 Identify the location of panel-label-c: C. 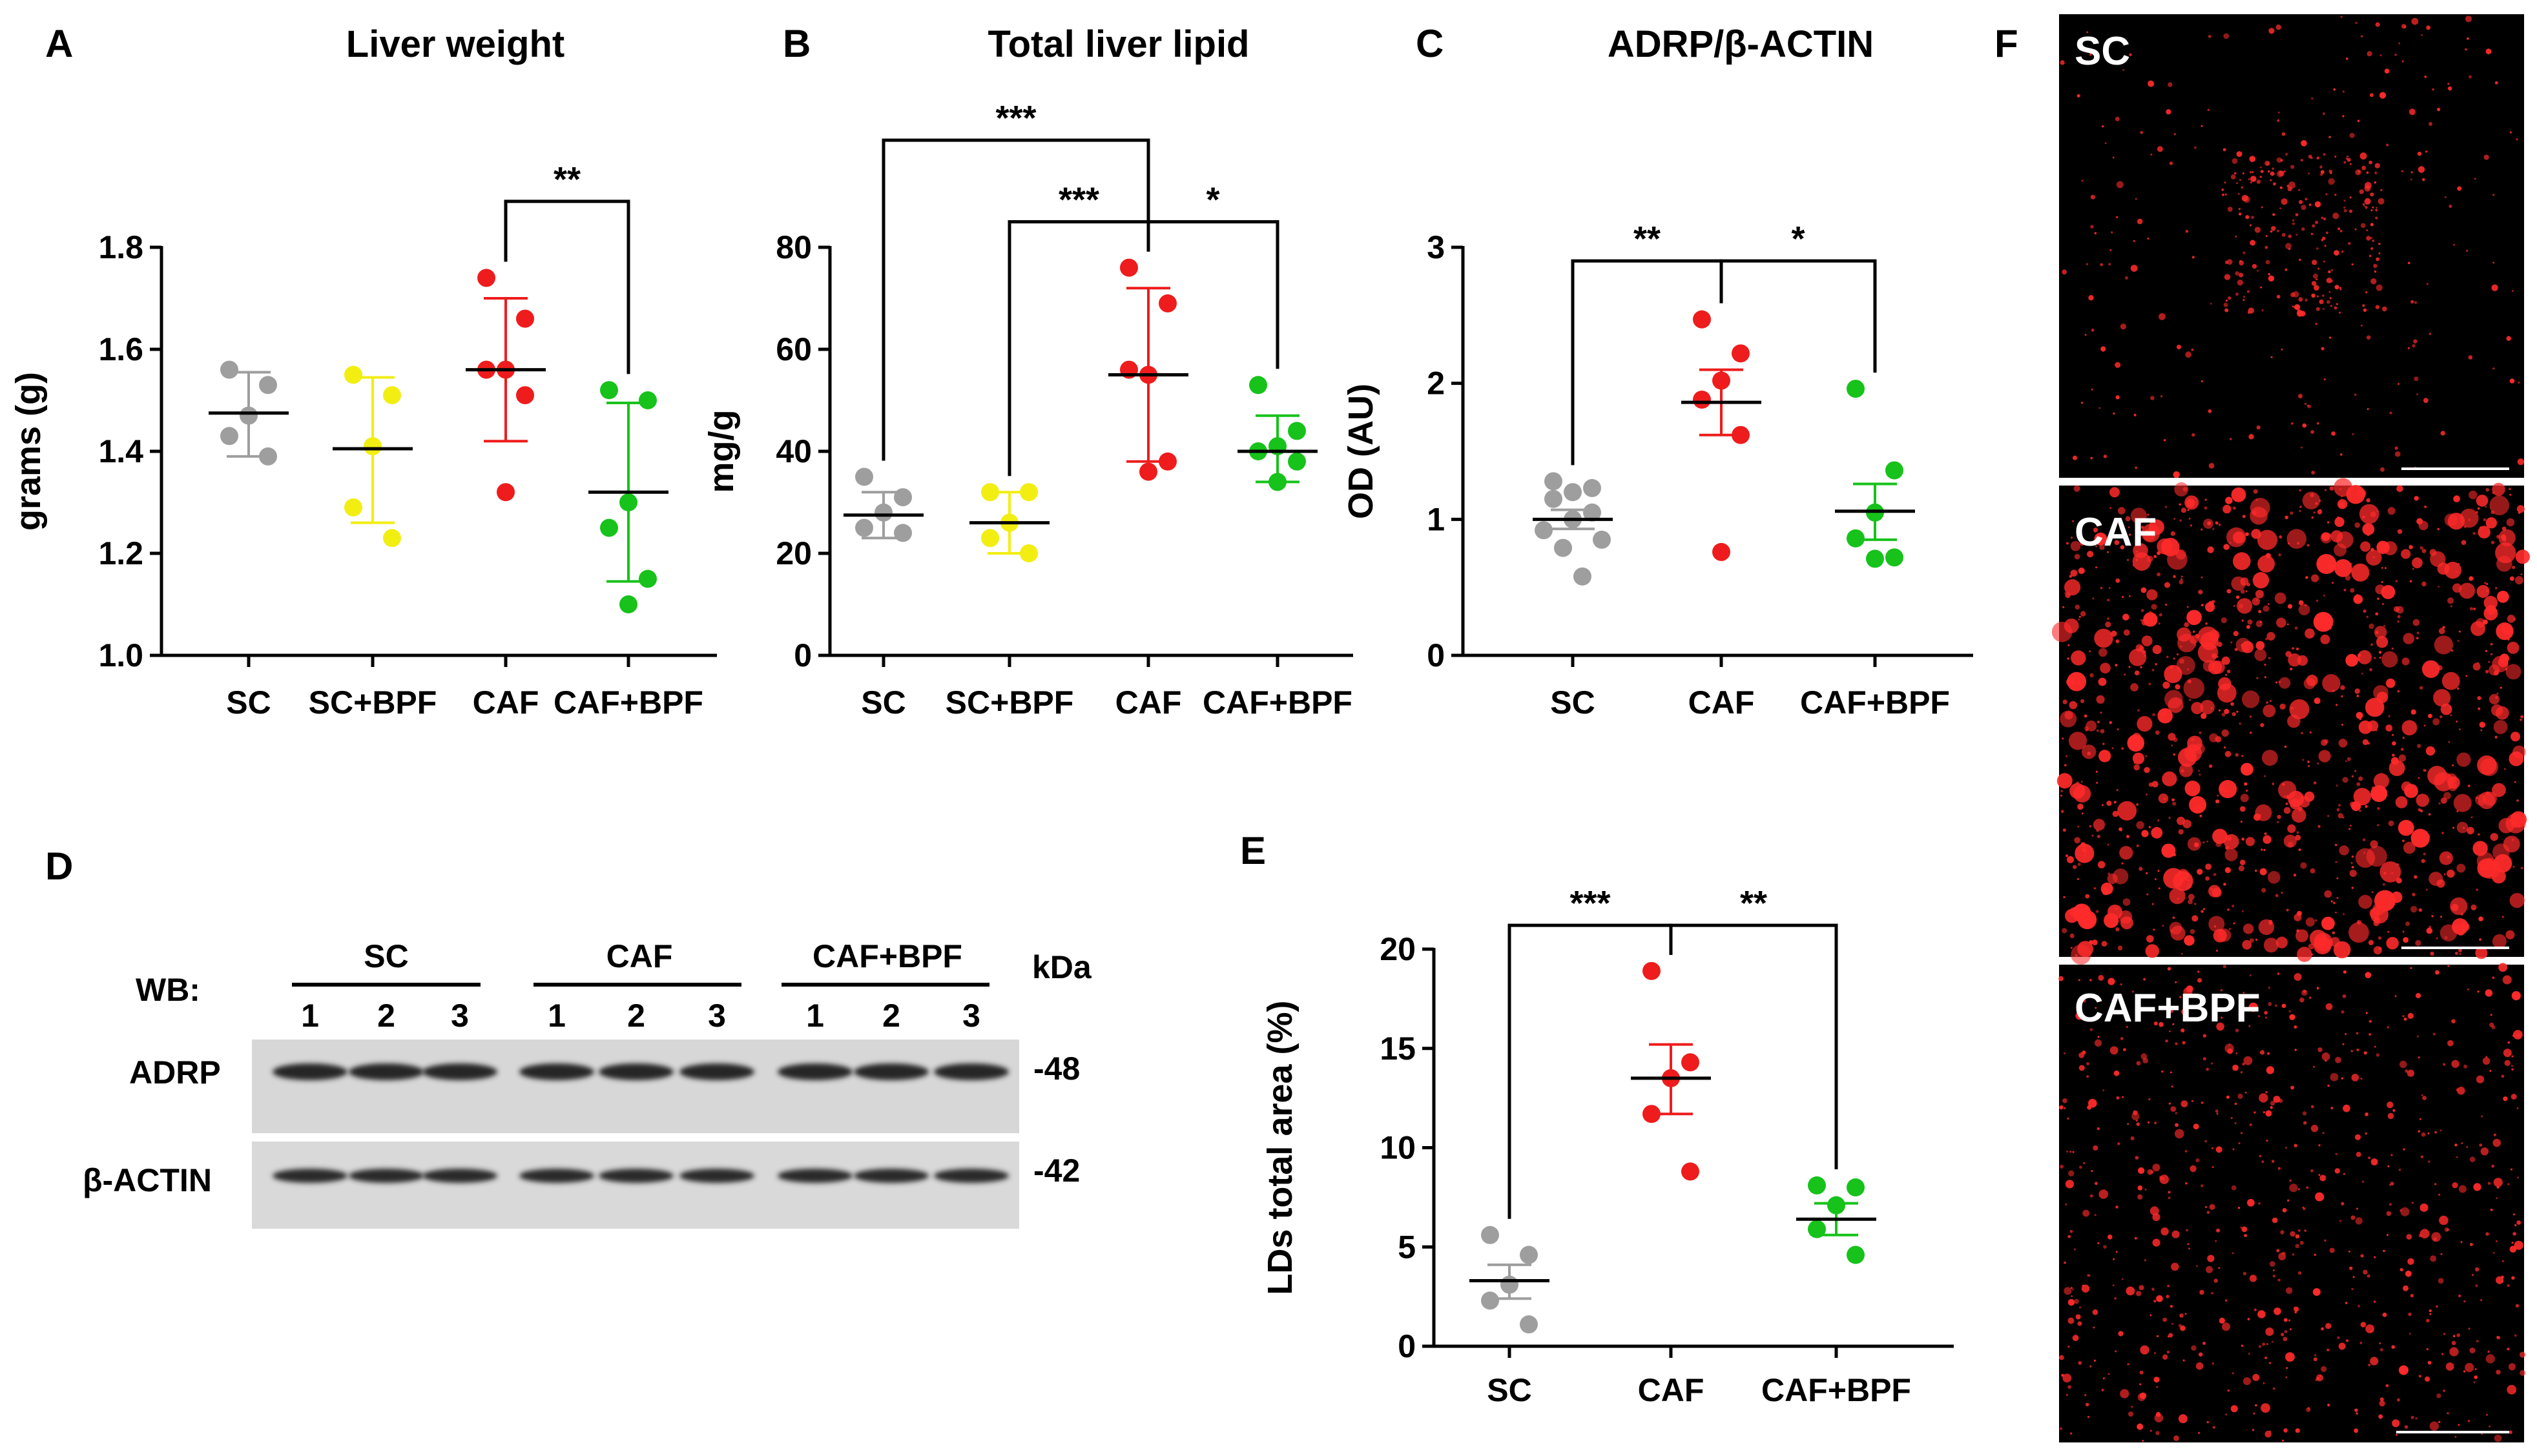
(1430, 43).